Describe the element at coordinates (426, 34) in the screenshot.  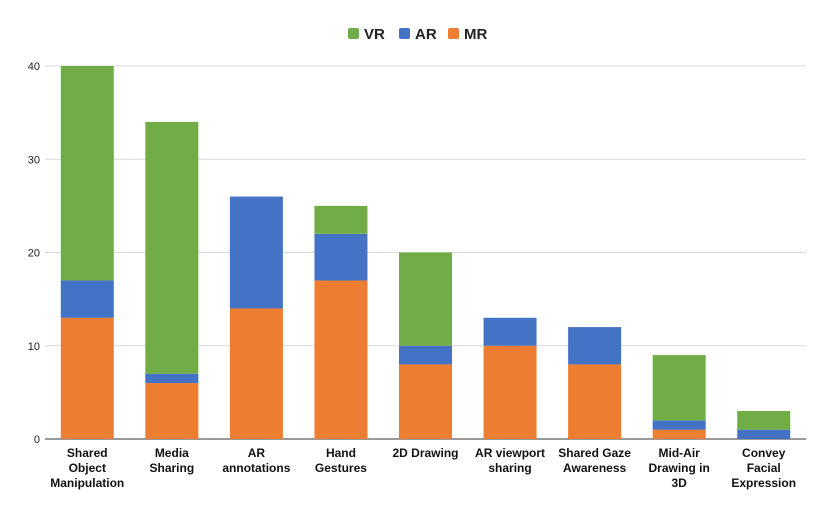
I see `legend-label-ar: AR` at that location.